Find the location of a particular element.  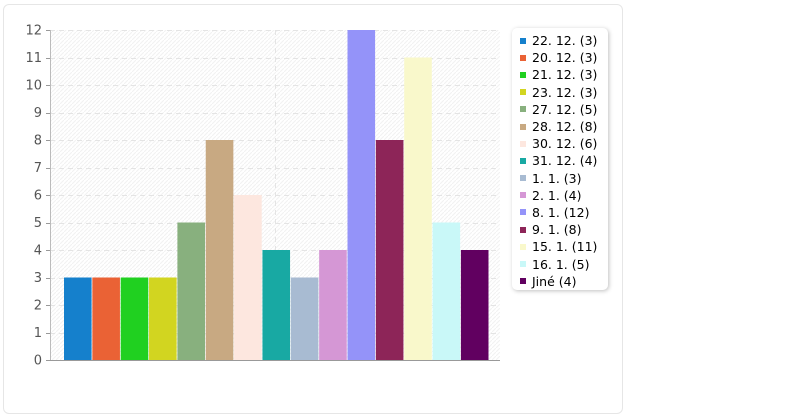

legend-item: 21. 12. (3) is located at coordinates (564, 74).